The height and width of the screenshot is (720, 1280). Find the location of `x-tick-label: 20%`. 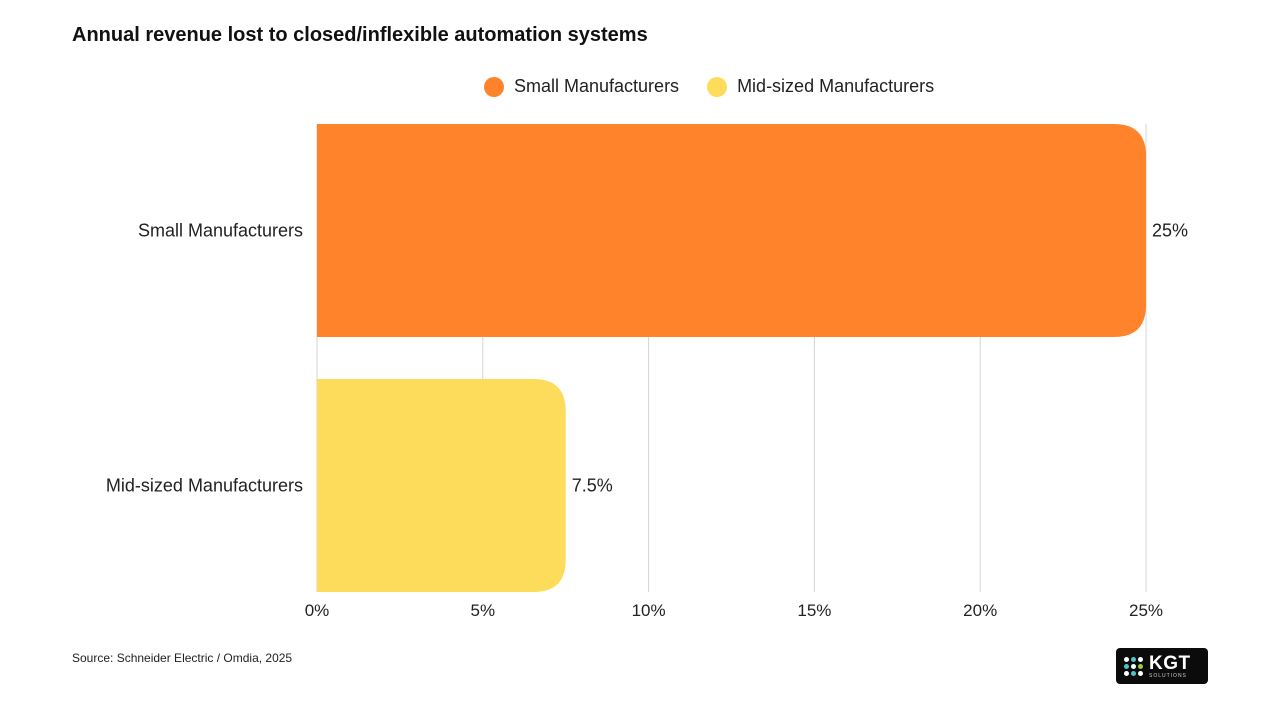

x-tick-label: 20% is located at coordinates (980, 610).